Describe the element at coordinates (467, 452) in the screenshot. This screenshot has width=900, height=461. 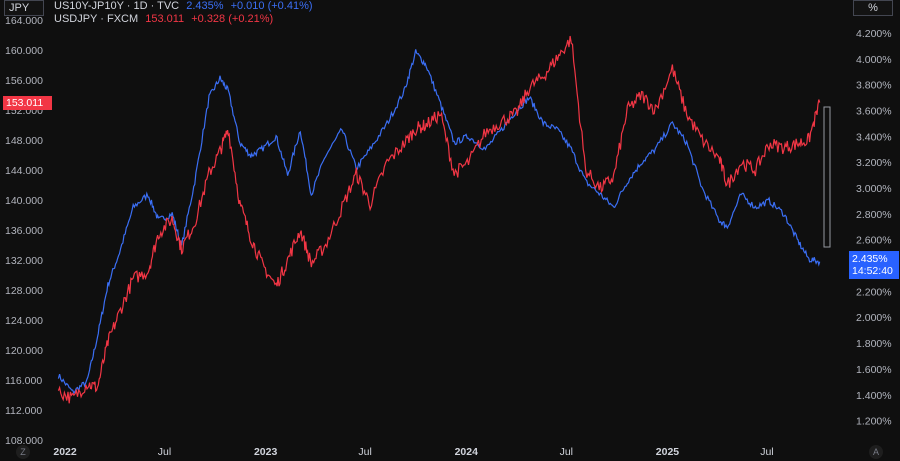
I see `x-tick-label: 2024` at that location.